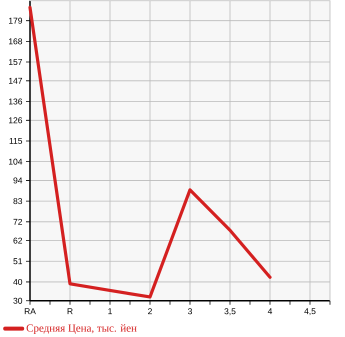 The image size is (345, 337). I want to click on y-tick-label: 136, so click(15, 101).